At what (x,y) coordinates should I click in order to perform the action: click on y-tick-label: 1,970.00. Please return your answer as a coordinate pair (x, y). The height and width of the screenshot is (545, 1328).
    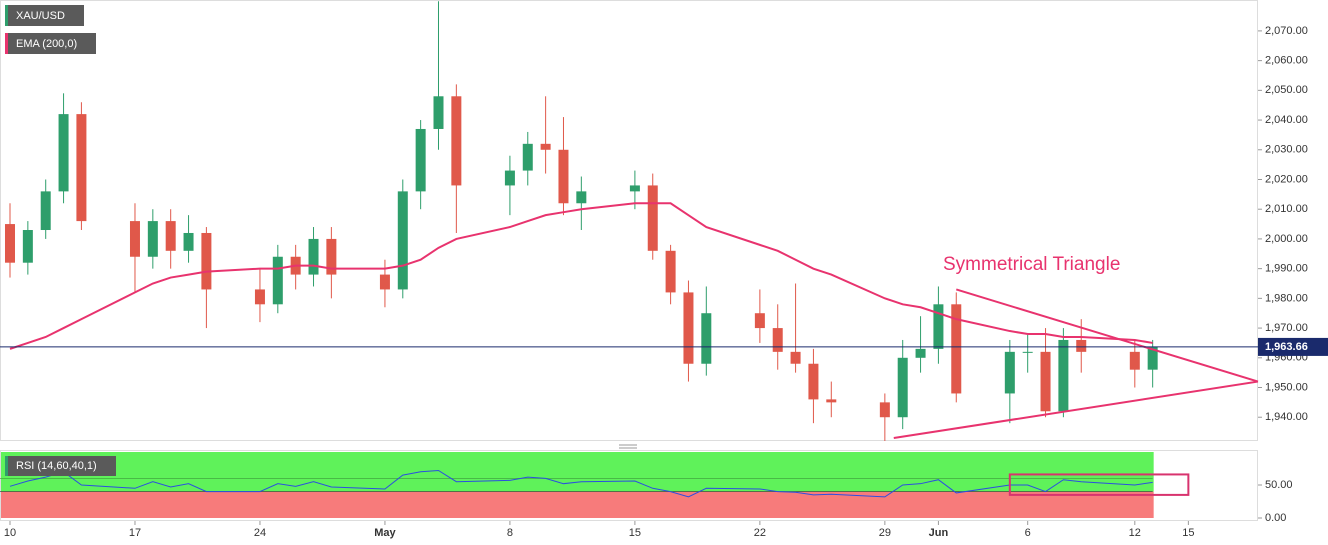
    Looking at the image, I should click on (1286, 328).